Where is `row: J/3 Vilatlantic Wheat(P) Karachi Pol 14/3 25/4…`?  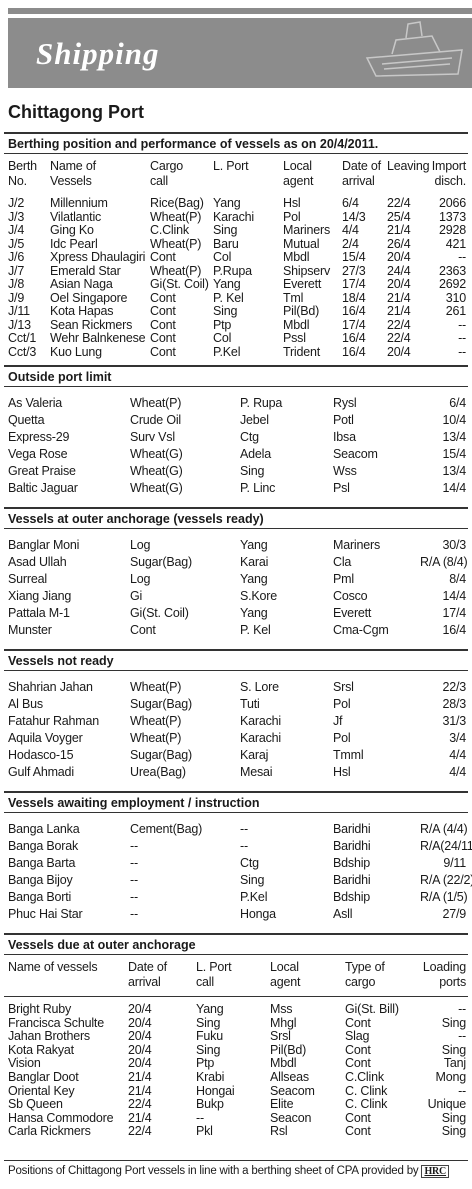
row: J/3 Vilatlantic Wheat(P) Karachi Pol 14/3 25/4… is located at coordinates (236, 217).